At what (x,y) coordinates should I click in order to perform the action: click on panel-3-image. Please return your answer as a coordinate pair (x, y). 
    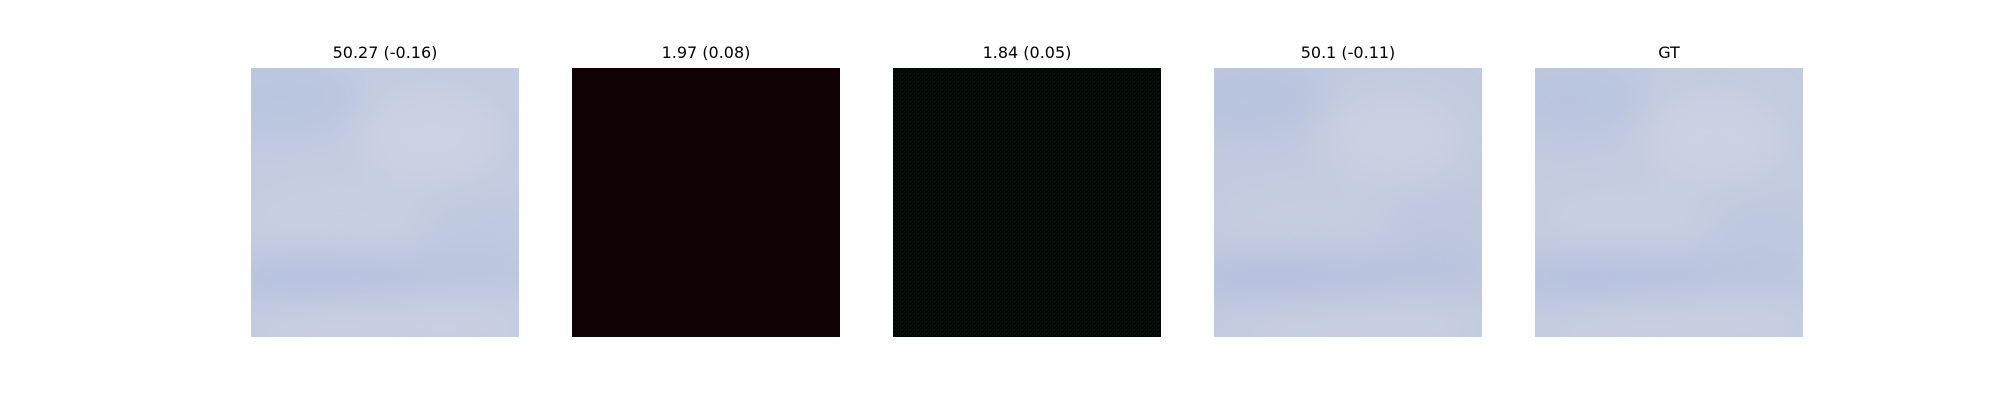
    Looking at the image, I should click on (1027, 202).